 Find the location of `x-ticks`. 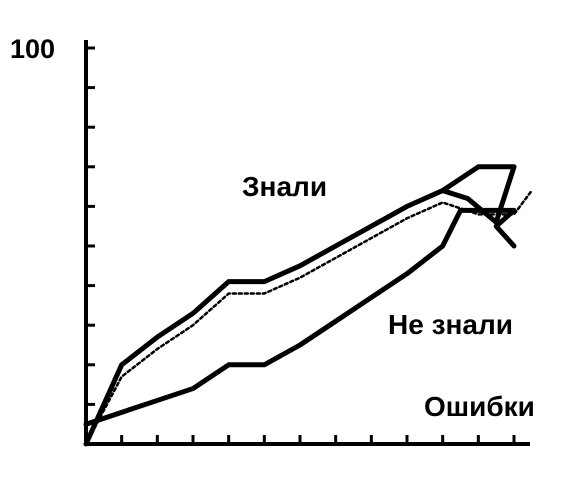

x-ticks is located at coordinates (318, 439).